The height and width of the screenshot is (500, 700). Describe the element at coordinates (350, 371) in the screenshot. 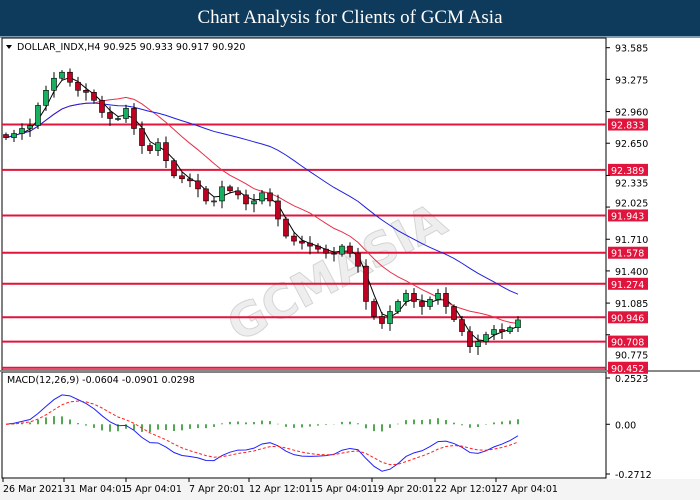

I see `panel-separator` at that location.